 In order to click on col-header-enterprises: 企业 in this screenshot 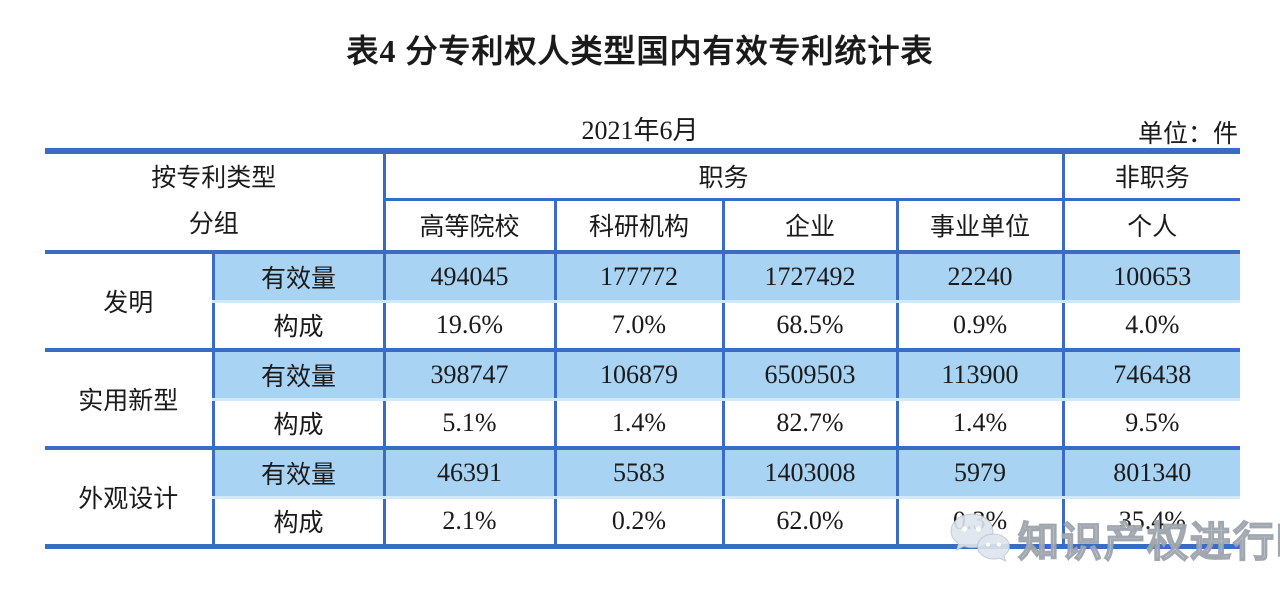, I will do `click(809, 226)`.